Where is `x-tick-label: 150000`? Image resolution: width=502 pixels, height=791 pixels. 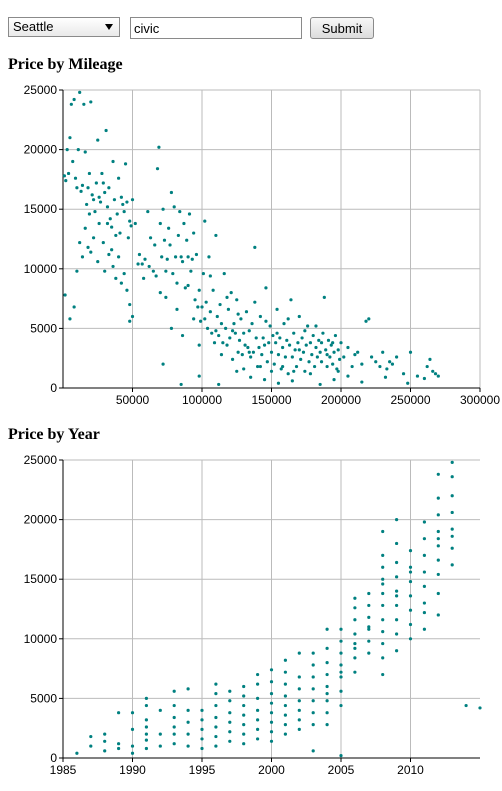 x-tick-label: 150000 is located at coordinates (271, 400).